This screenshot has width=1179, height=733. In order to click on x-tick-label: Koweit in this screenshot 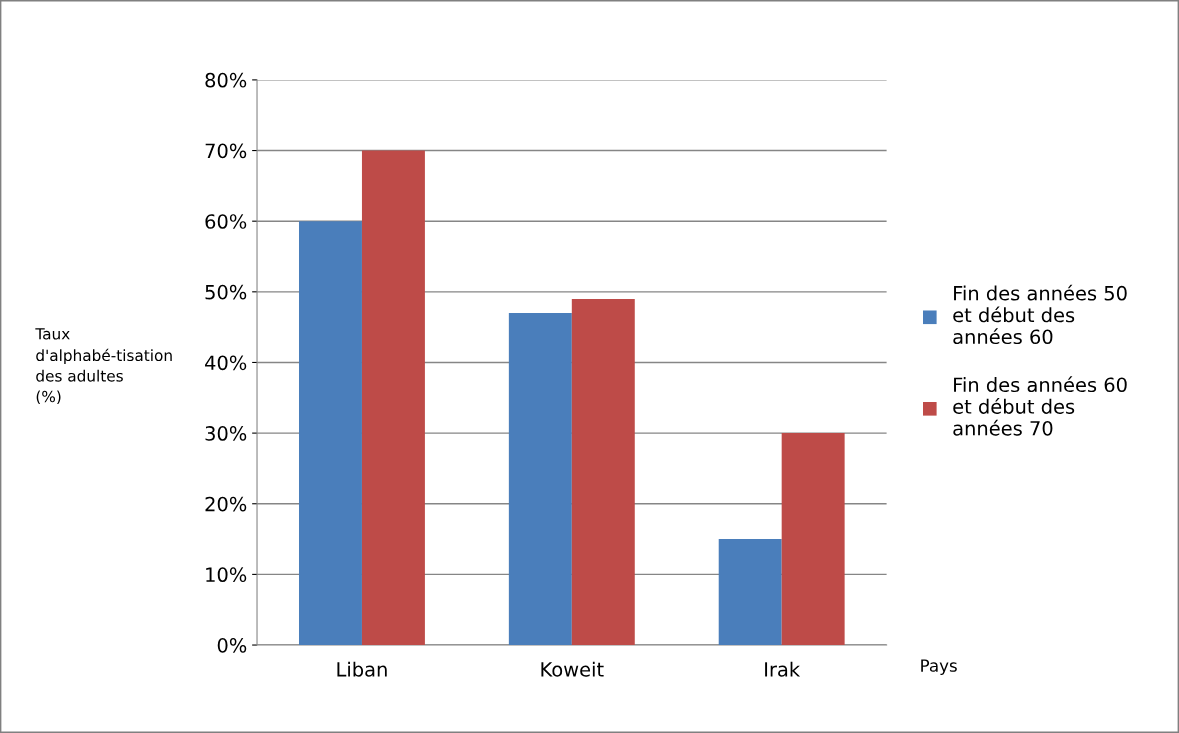, I will do `click(572, 669)`.